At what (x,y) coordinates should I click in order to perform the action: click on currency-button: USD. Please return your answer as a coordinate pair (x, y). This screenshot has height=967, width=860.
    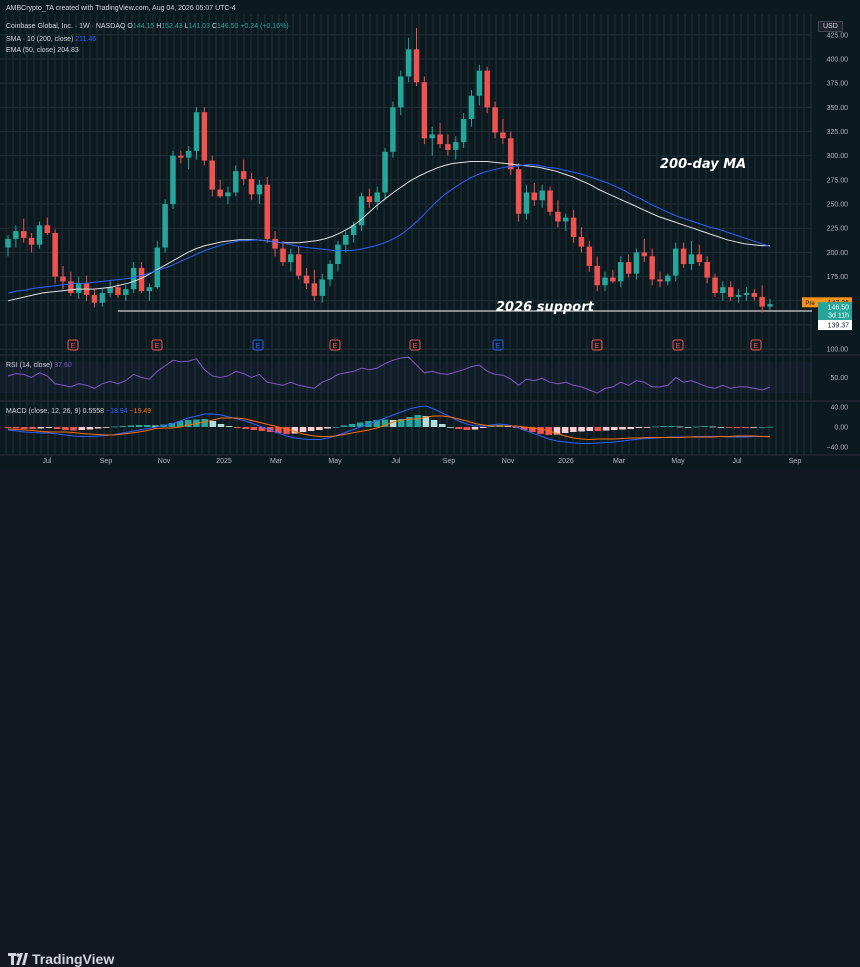
    Looking at the image, I should click on (830, 26).